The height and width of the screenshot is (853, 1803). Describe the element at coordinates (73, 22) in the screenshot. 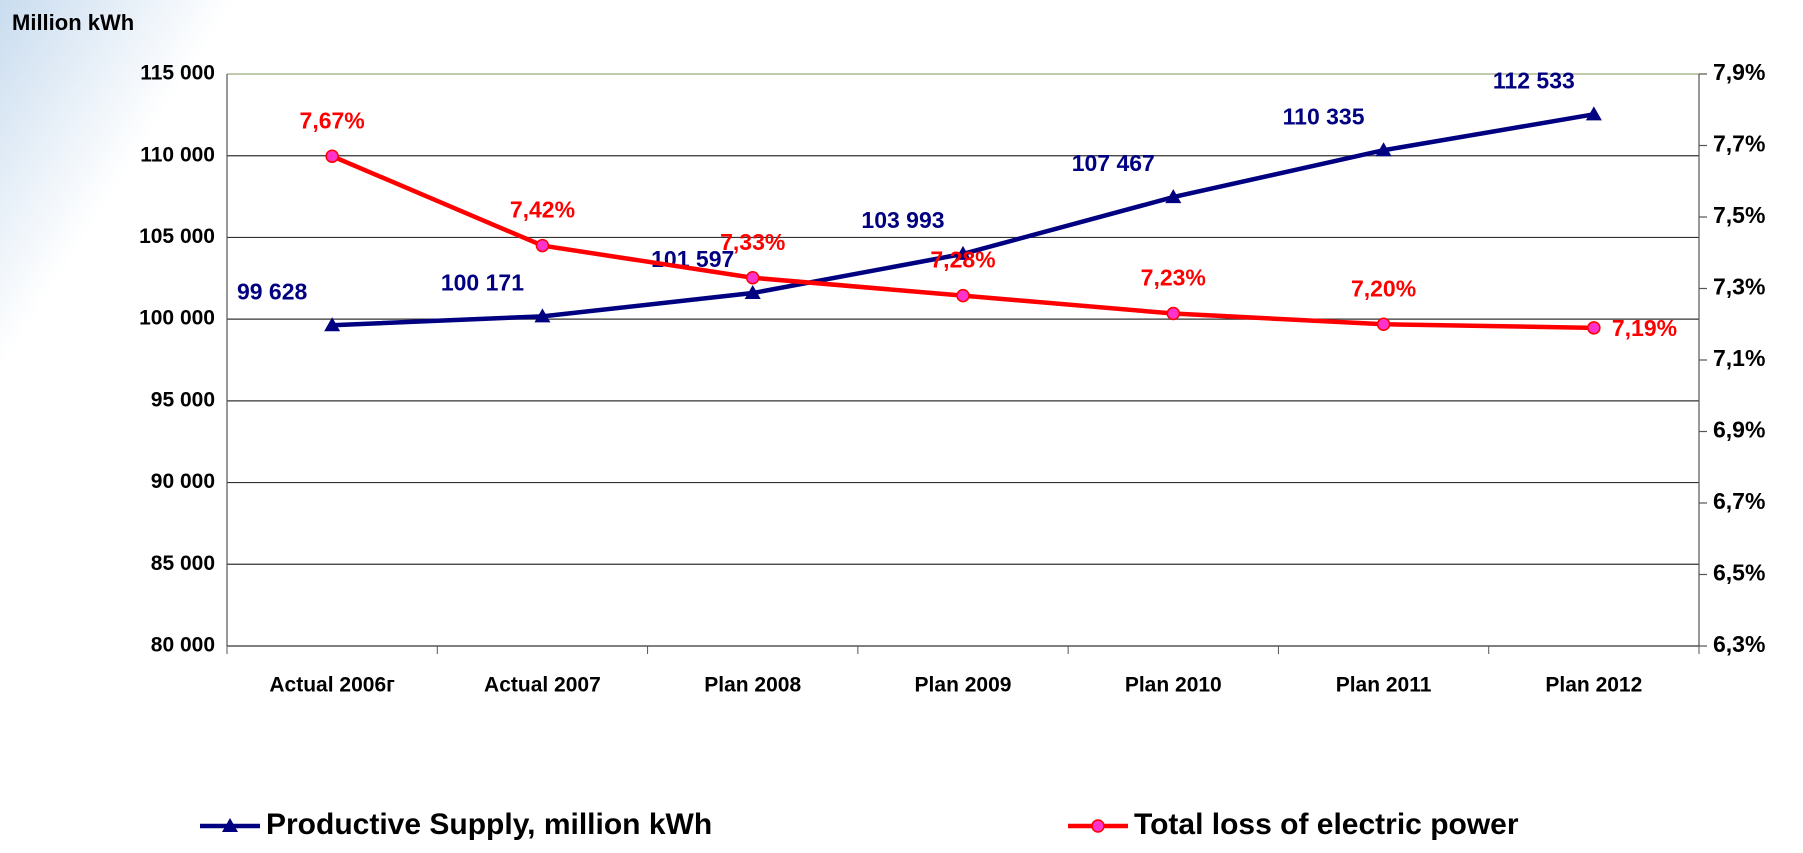

I see `axis-title: Million kWh` at that location.